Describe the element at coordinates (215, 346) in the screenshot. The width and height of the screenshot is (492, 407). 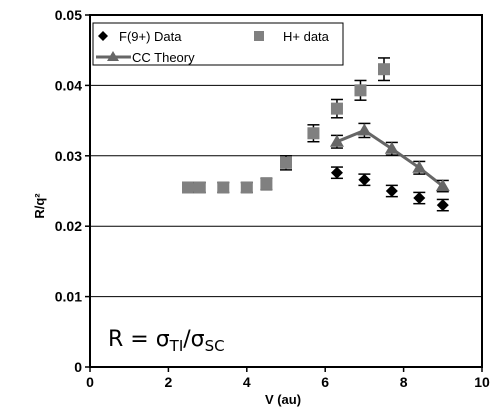
I see `formula-sub-sc: SC` at that location.